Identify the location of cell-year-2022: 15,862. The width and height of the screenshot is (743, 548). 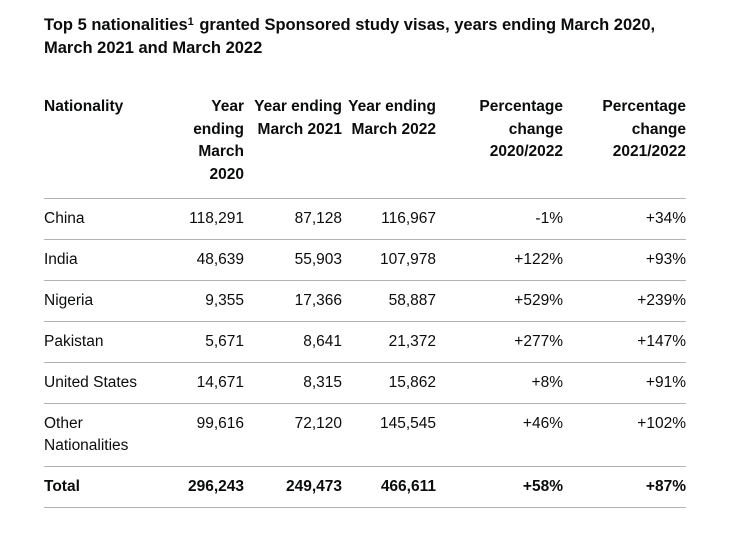
(389, 383).